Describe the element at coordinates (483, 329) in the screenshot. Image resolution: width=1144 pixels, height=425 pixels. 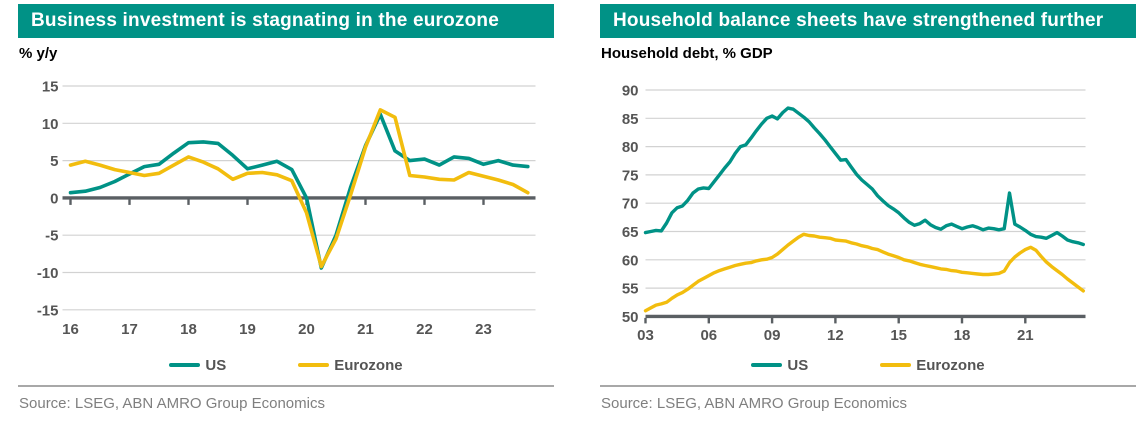
I see `x-axis-tick-label: 23` at that location.